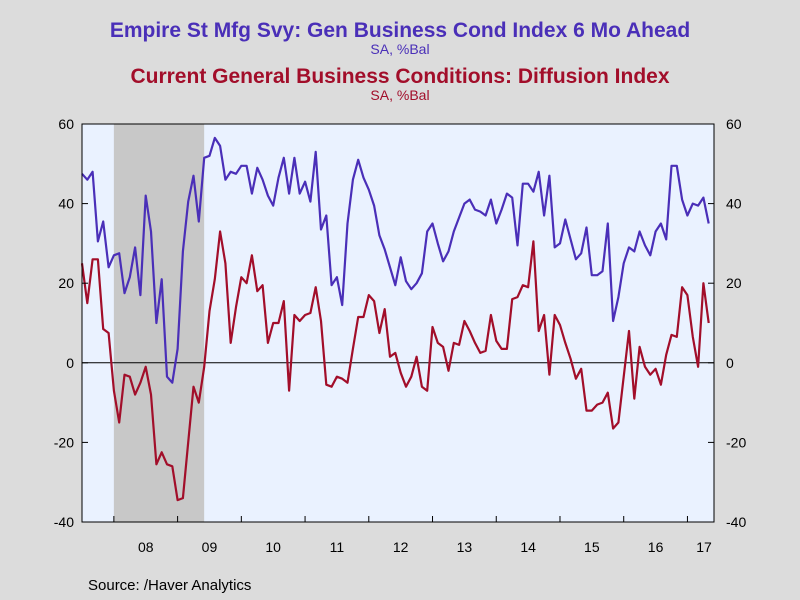  What do you see at coordinates (736, 442) in the screenshot?
I see `y-tick-label-right: -20` at bounding box center [736, 442].